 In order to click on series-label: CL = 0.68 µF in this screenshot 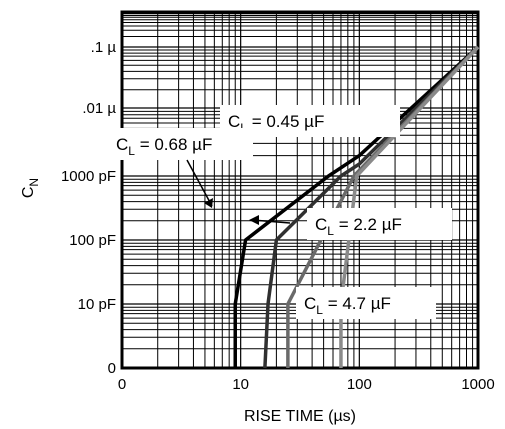, I will do `click(164, 146)`.